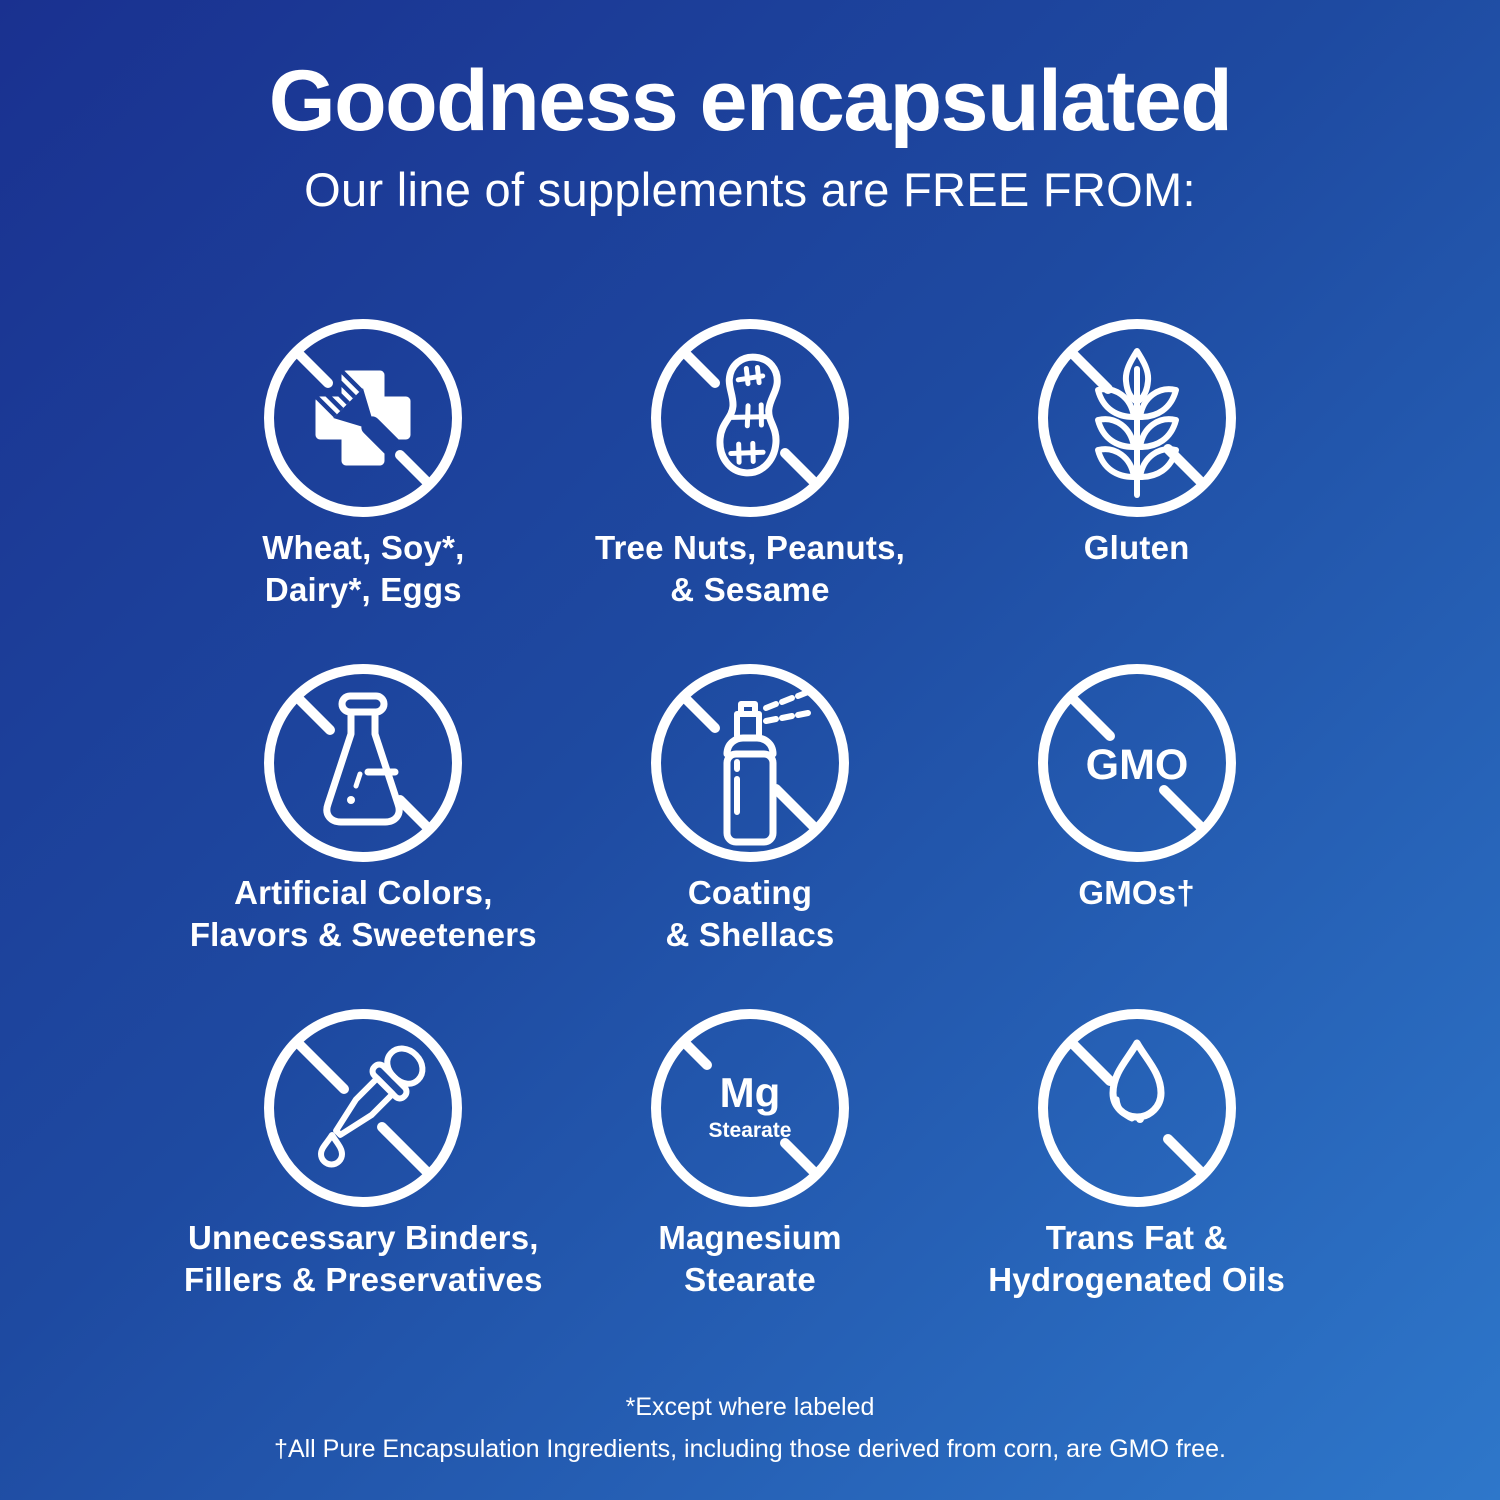 The width and height of the screenshot is (1500, 1500). I want to click on gmo-icon-text: GMO, so click(1136, 765).